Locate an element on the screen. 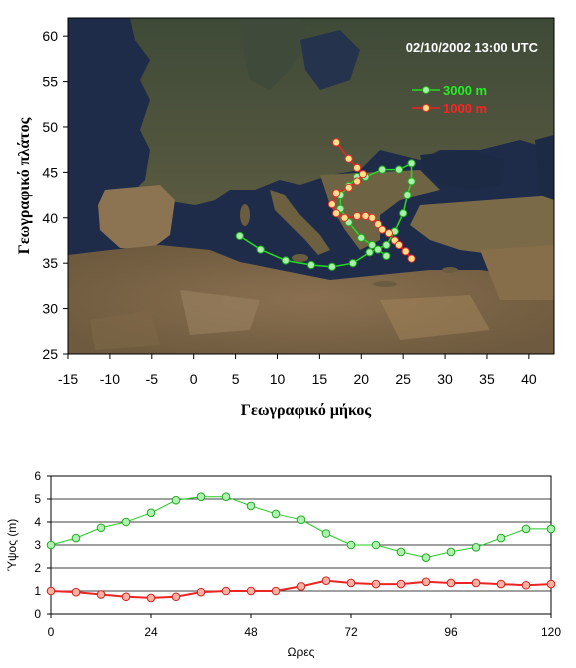 The width and height of the screenshot is (576, 668). map-y-tick-label: 40 is located at coordinates (50, 218).